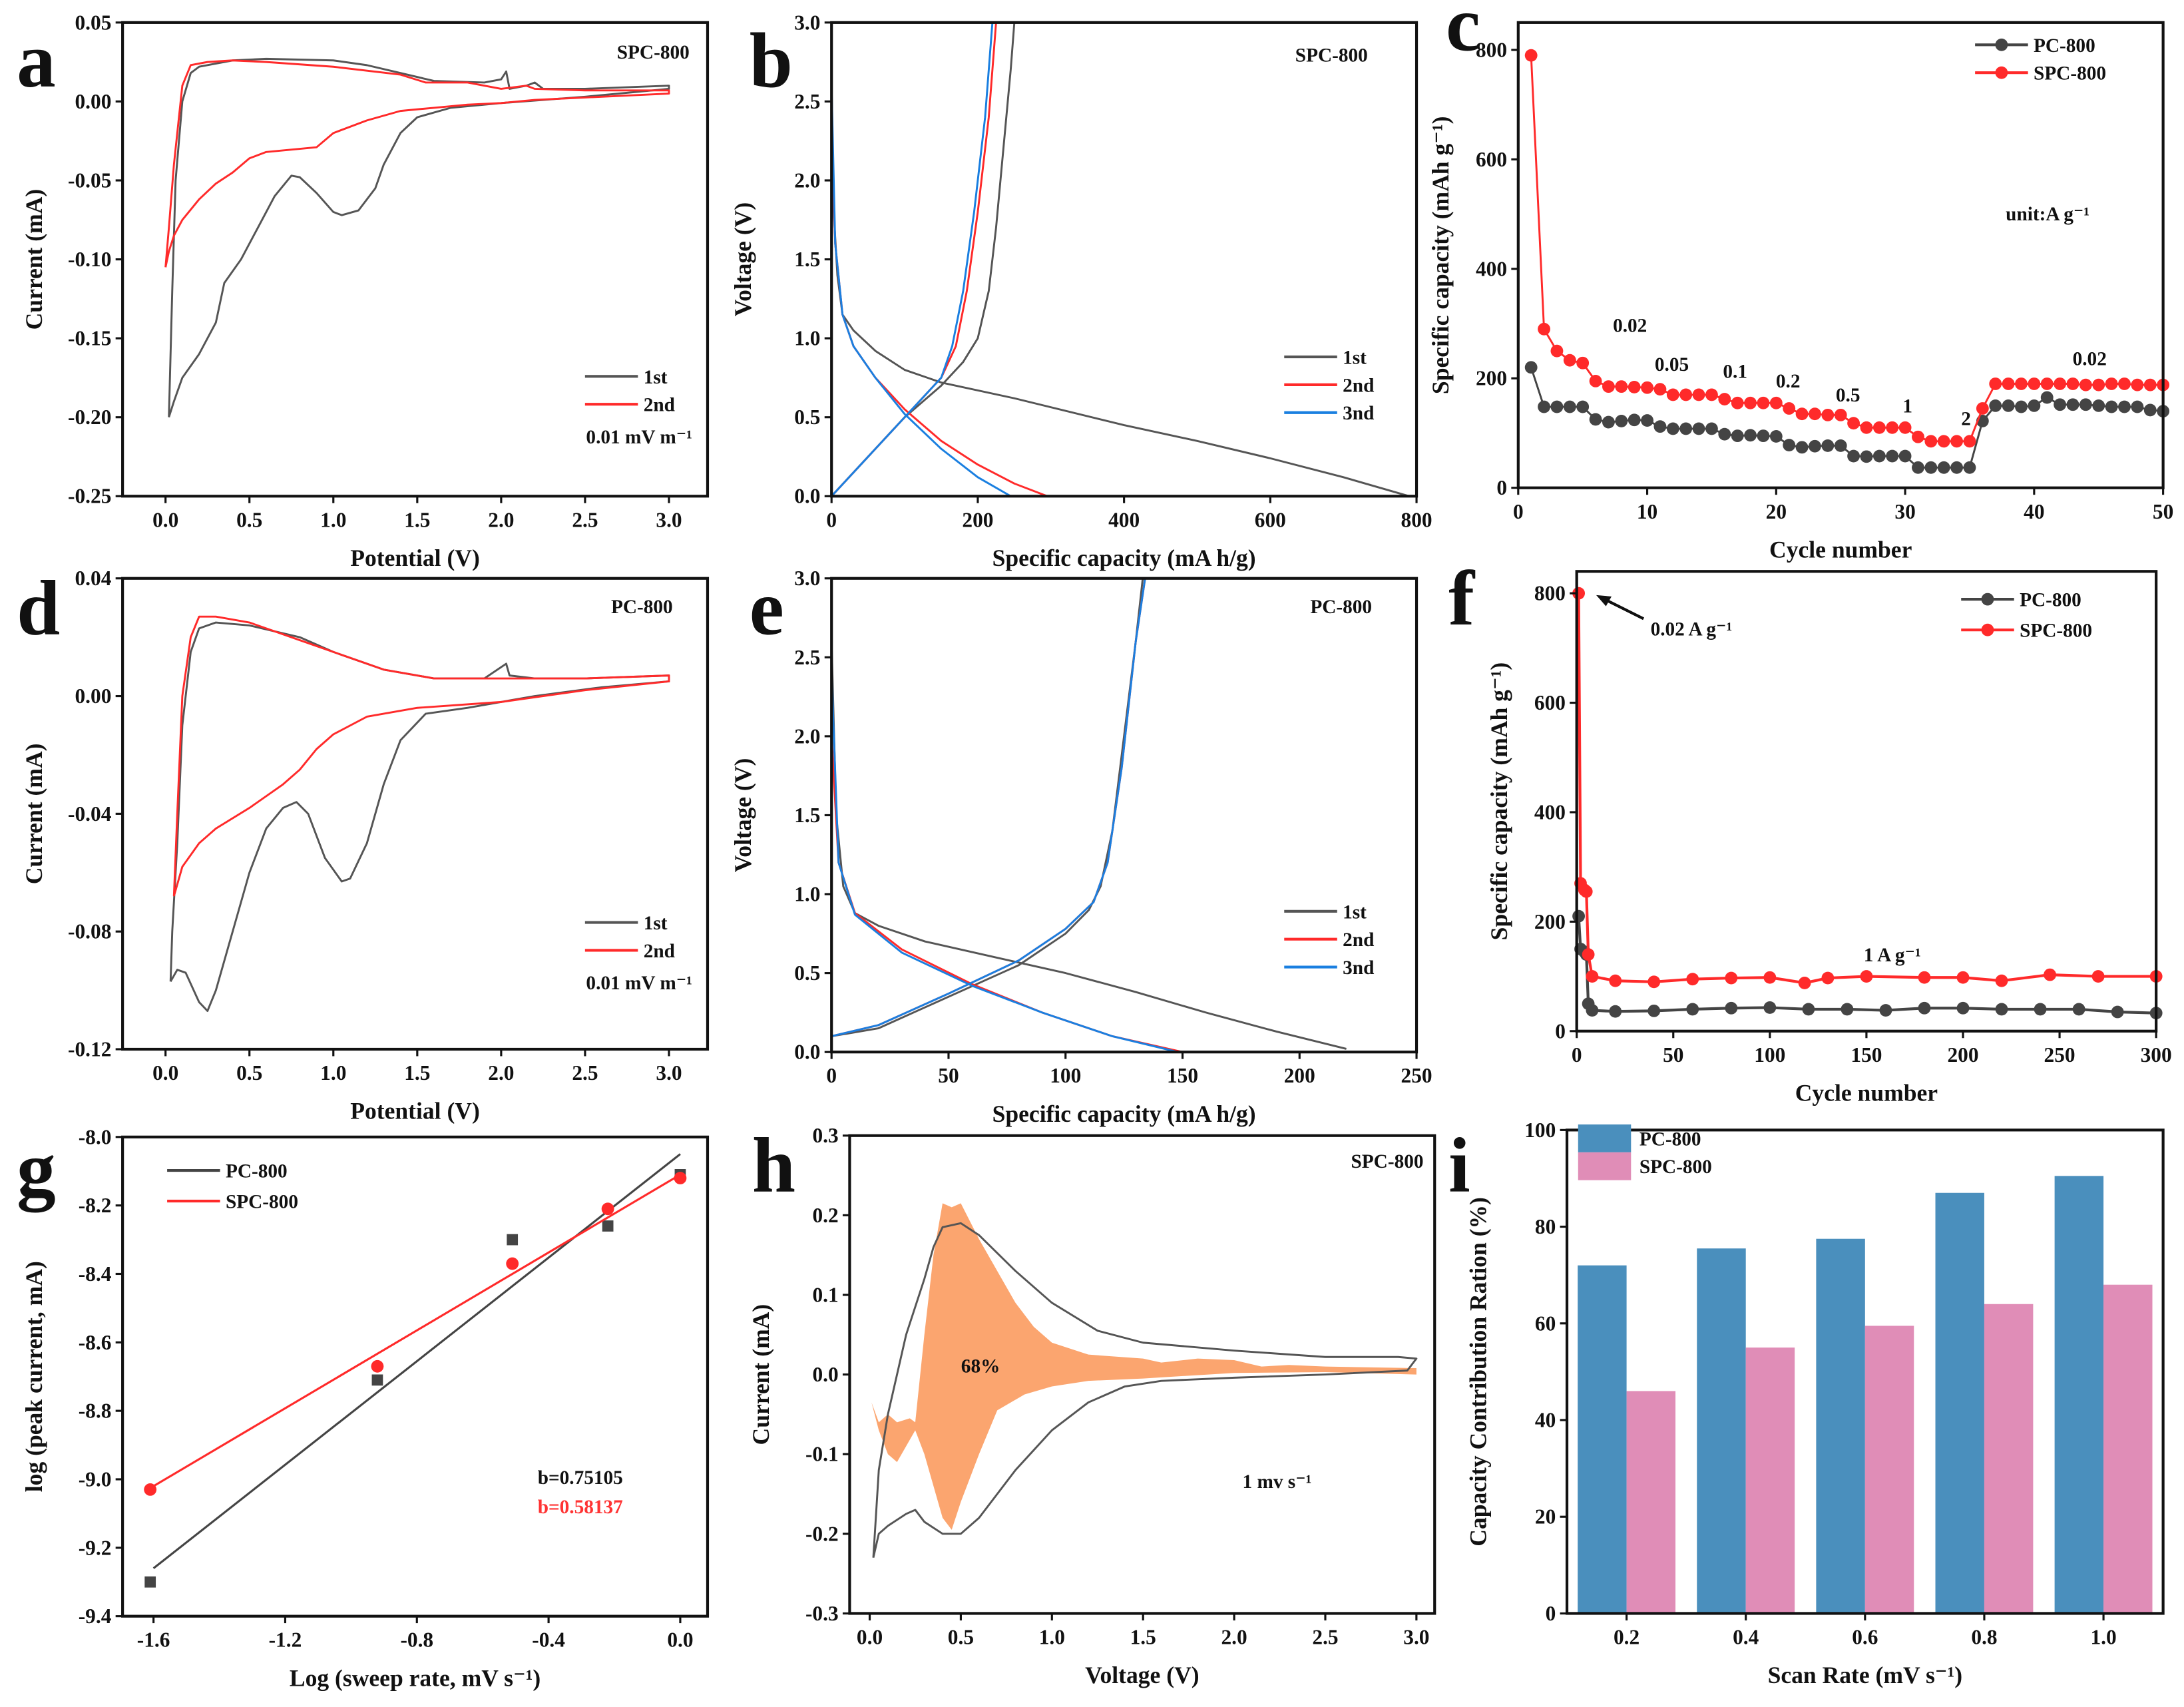 Image resolution: width=2184 pixels, height=1707 pixels. What do you see at coordinates (822, 1454) in the screenshot?
I see `y-tick-label: -0.1` at bounding box center [822, 1454].